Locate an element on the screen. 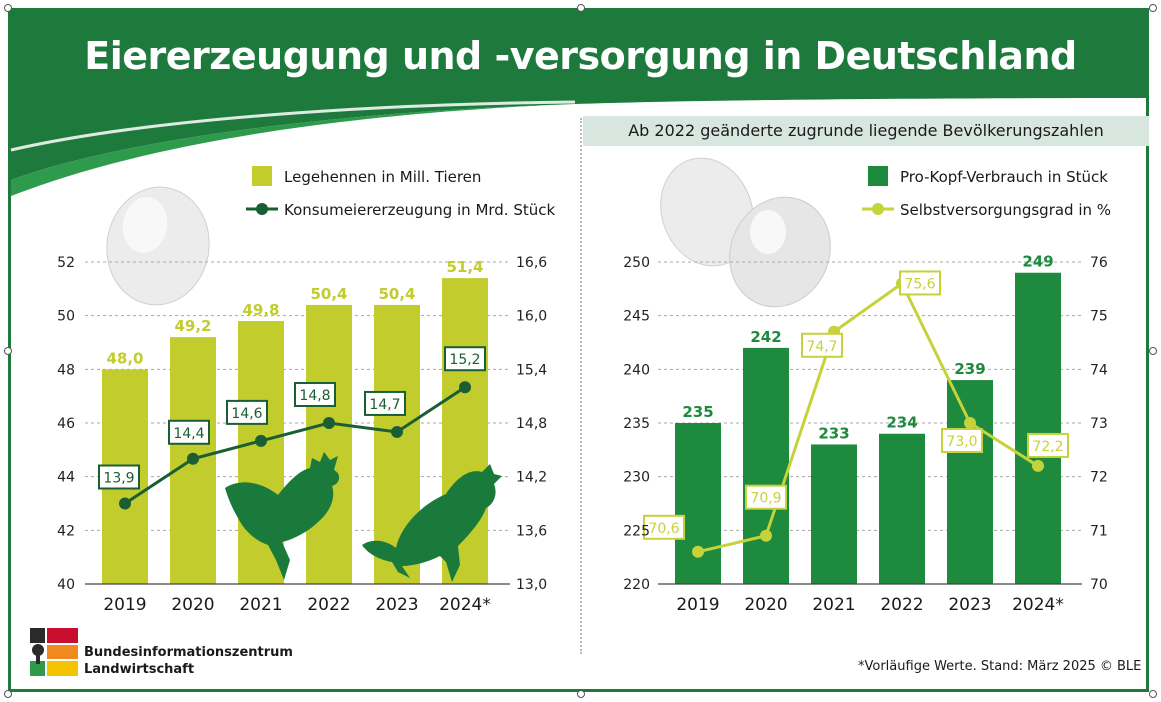 The width and height of the screenshot is (1161, 702). line-value-label: 72,2 is located at coordinates (1047, 447).